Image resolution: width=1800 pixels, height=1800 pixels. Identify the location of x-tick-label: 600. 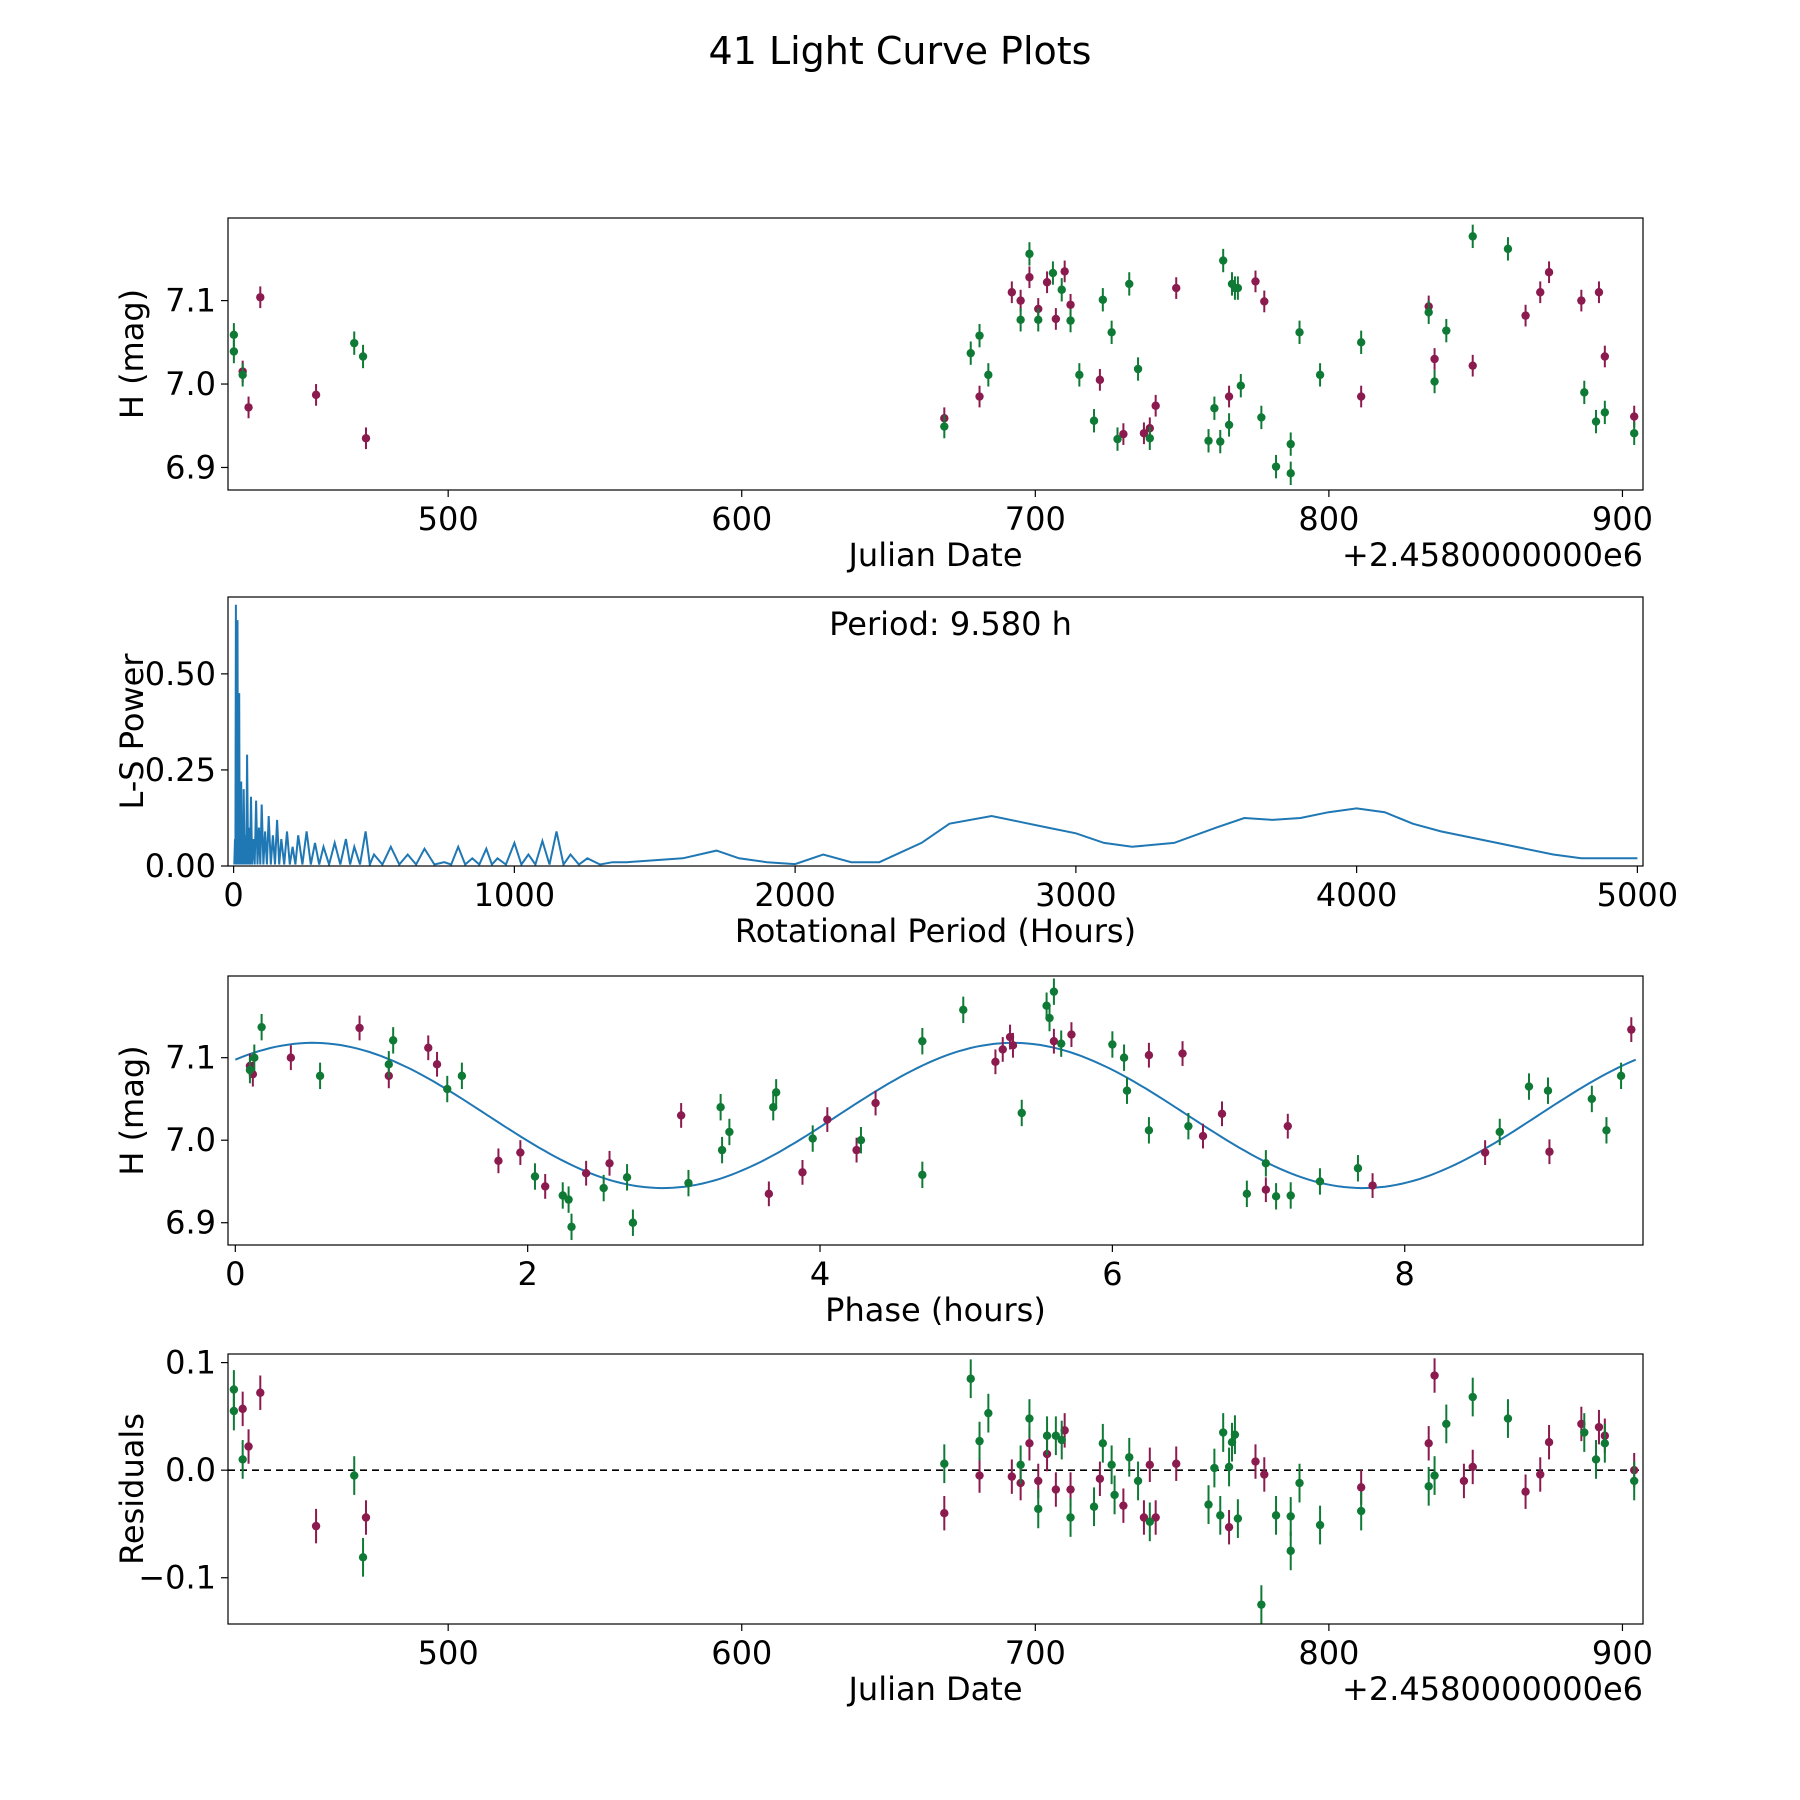
(741, 519).